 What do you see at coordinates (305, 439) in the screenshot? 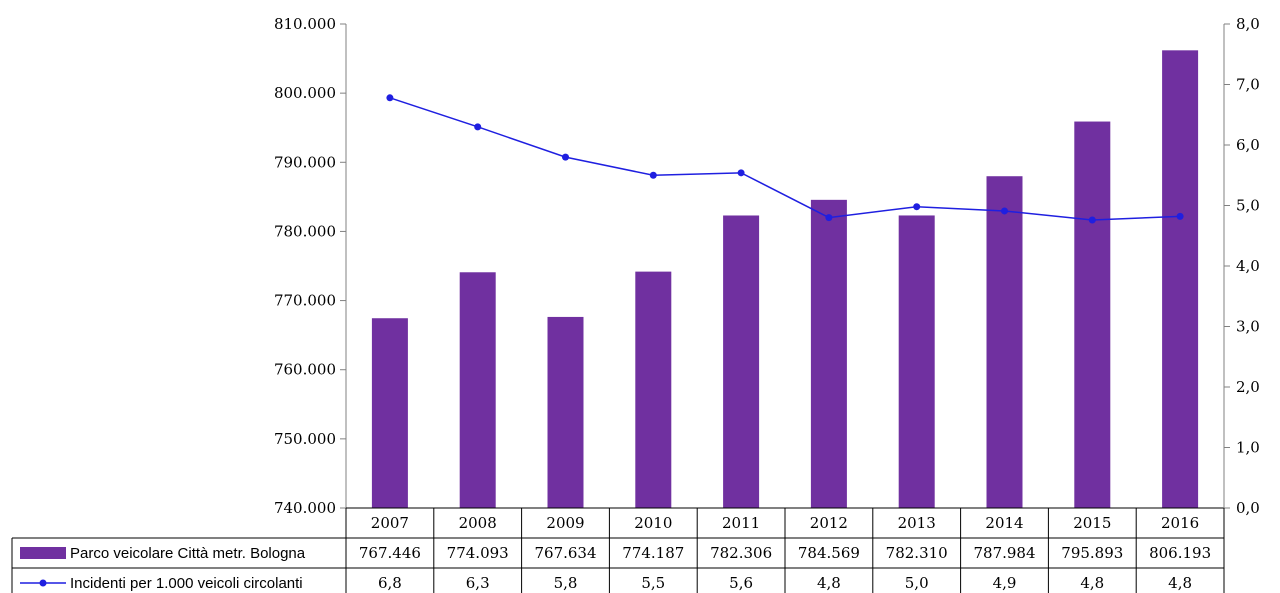
I see `left-axis-tick-label: 750.000` at bounding box center [305, 439].